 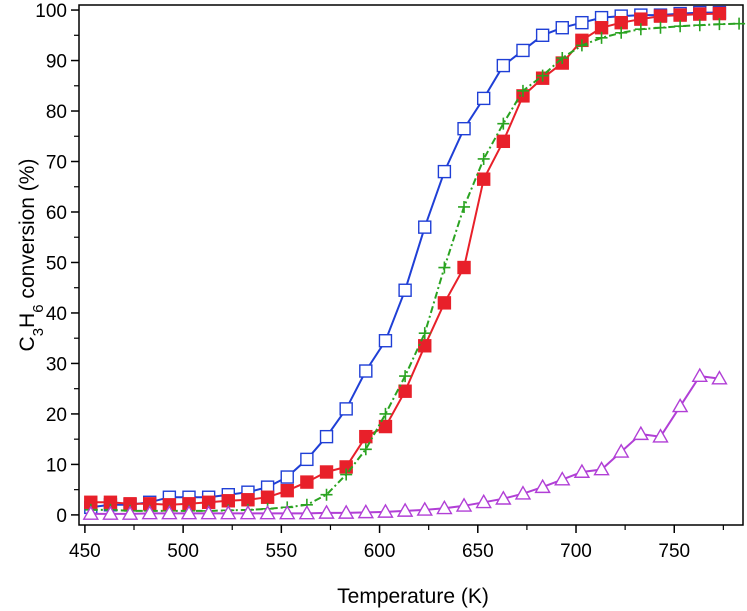 I want to click on y-tick-label: 0, so click(x=61, y=516).